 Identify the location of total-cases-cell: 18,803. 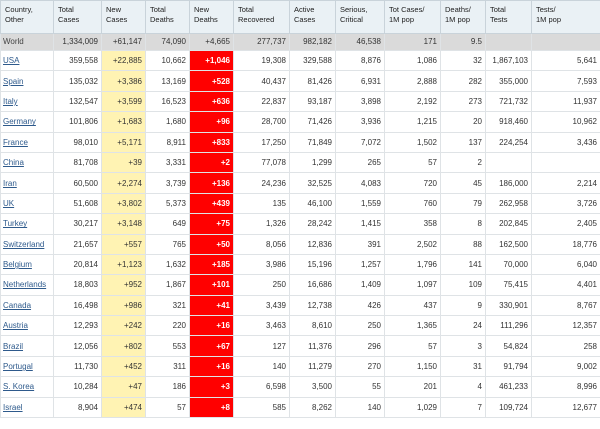
(77, 285).